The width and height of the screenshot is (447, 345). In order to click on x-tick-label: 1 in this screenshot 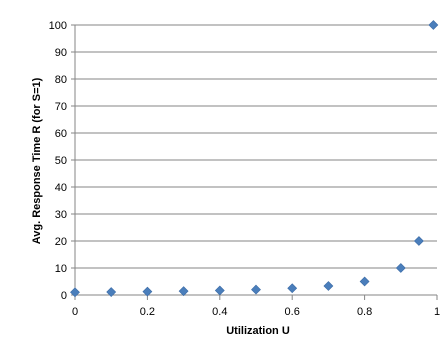, I will do `click(437, 312)`.